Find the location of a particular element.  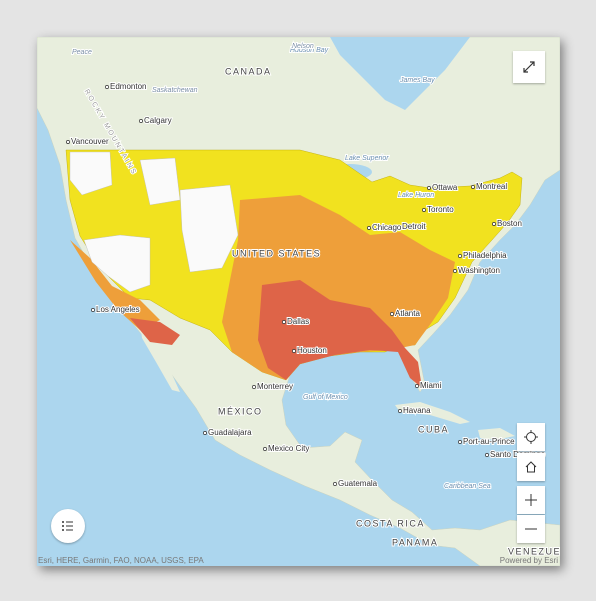

city-label: Guatemala is located at coordinates (358, 483).